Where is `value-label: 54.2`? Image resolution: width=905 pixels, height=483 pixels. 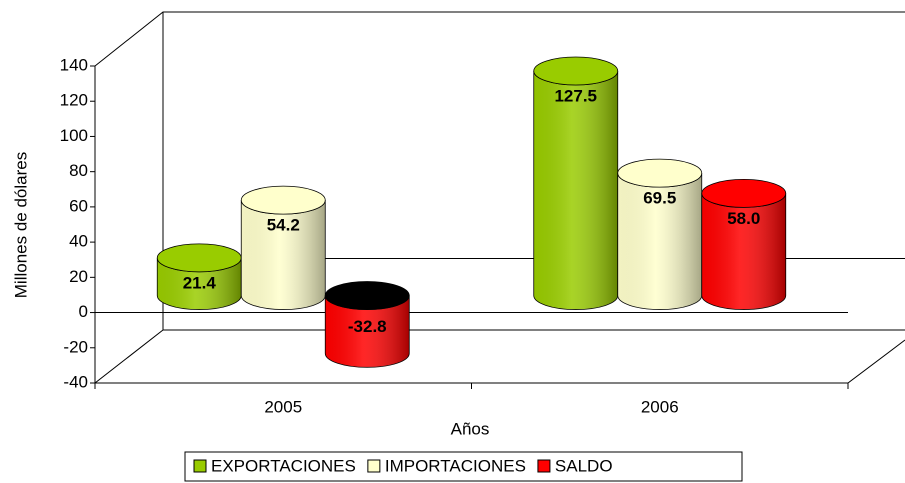
value-label: 54.2 is located at coordinates (283, 225).